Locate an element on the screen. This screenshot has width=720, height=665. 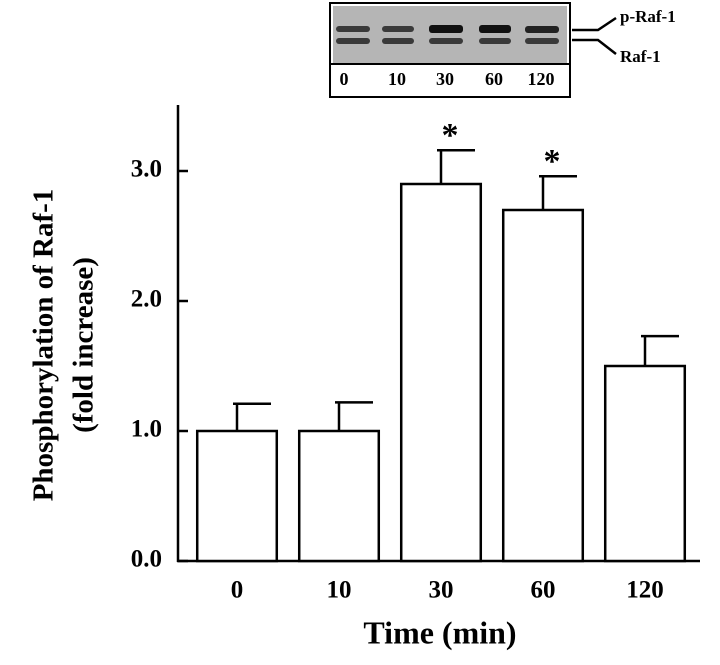
band-label: Raf-1 is located at coordinates (640, 56).